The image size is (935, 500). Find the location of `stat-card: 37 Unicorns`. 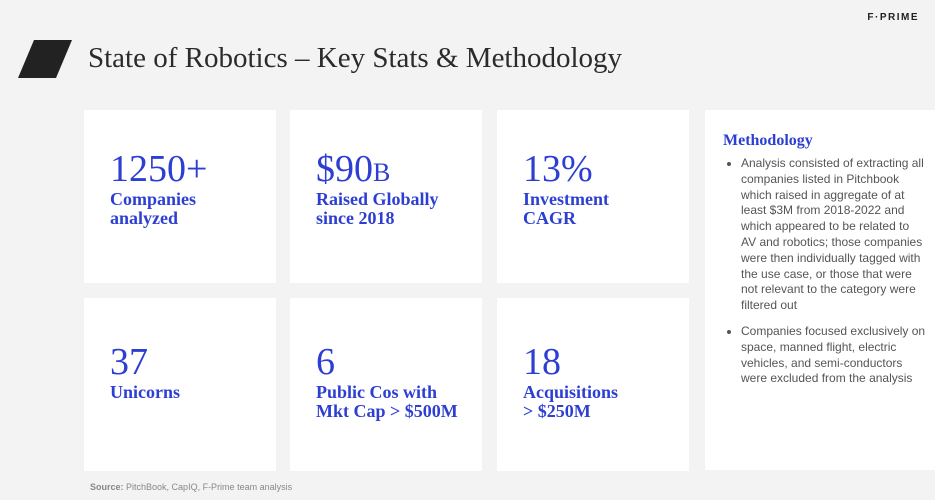

stat-card: 37 Unicorns is located at coordinates (180, 384).